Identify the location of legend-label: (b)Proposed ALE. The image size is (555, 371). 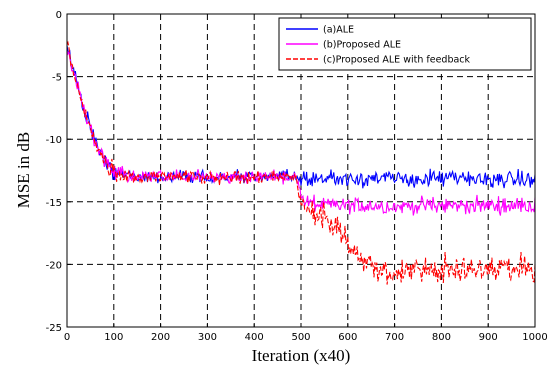
(362, 45).